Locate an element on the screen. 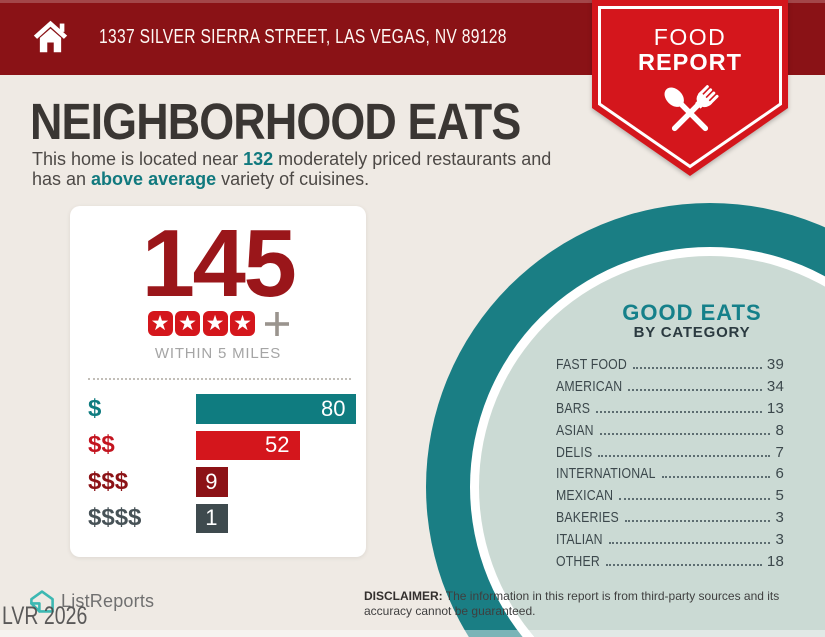 This screenshot has height=637, width=825. category-value: 8 is located at coordinates (779, 430).